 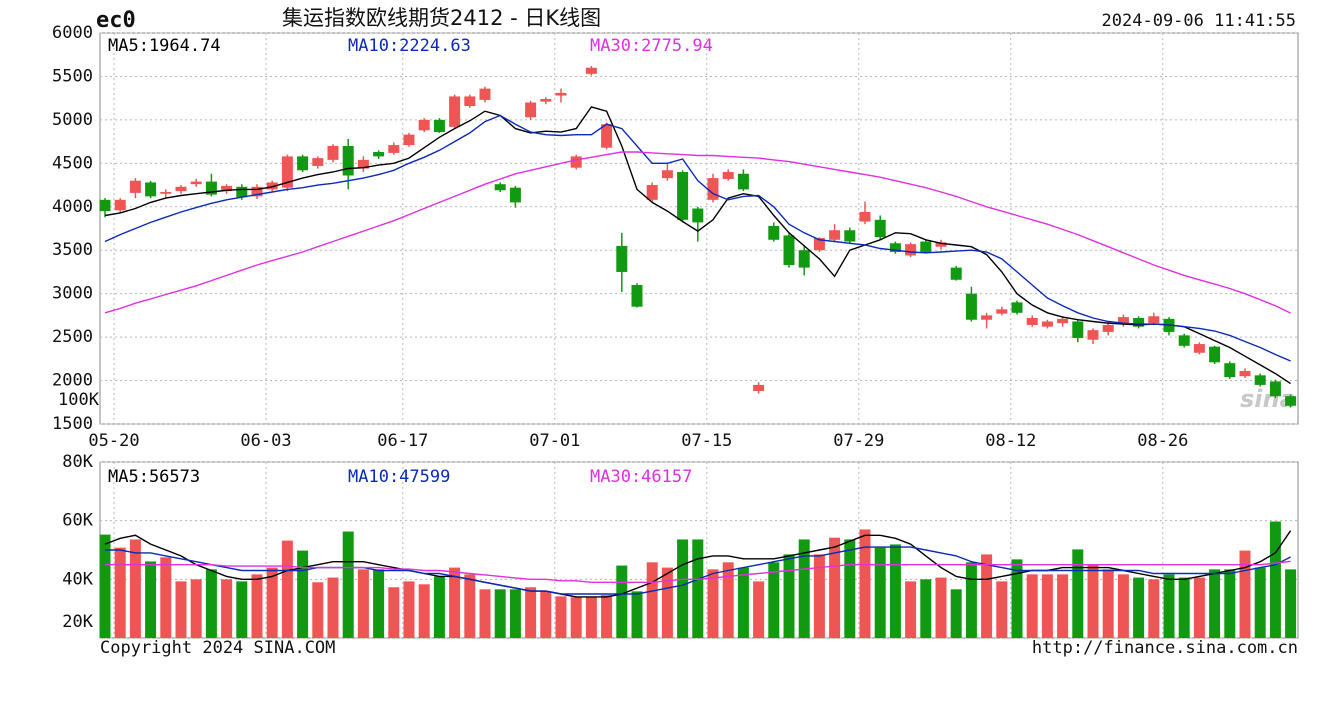 I want to click on legend-entry: MA5:1964.74, so click(x=164, y=46).